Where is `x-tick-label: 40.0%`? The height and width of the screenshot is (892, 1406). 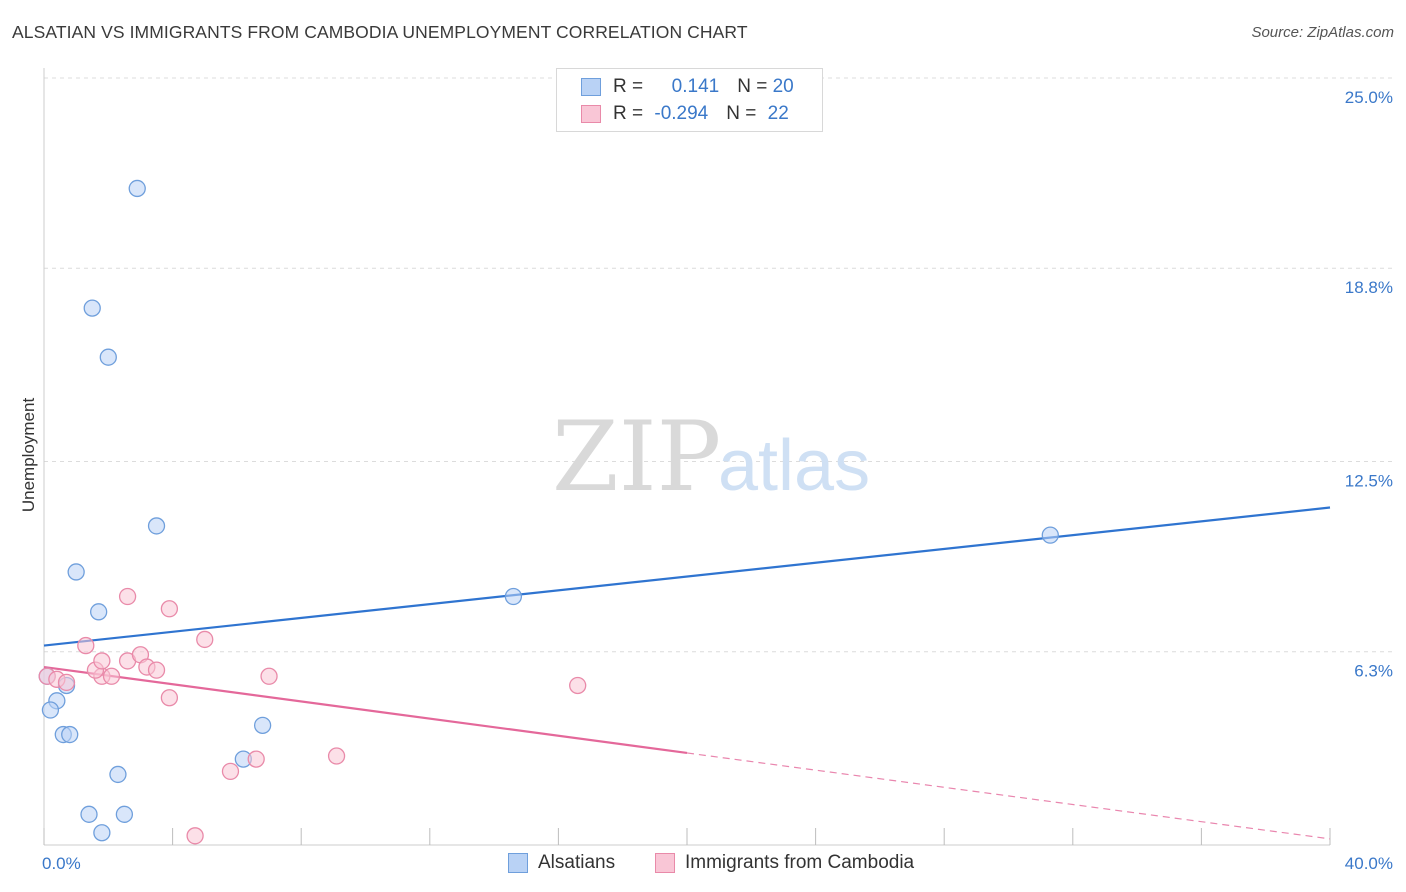
x-tick-label: 40.0% is located at coordinates (1369, 863).